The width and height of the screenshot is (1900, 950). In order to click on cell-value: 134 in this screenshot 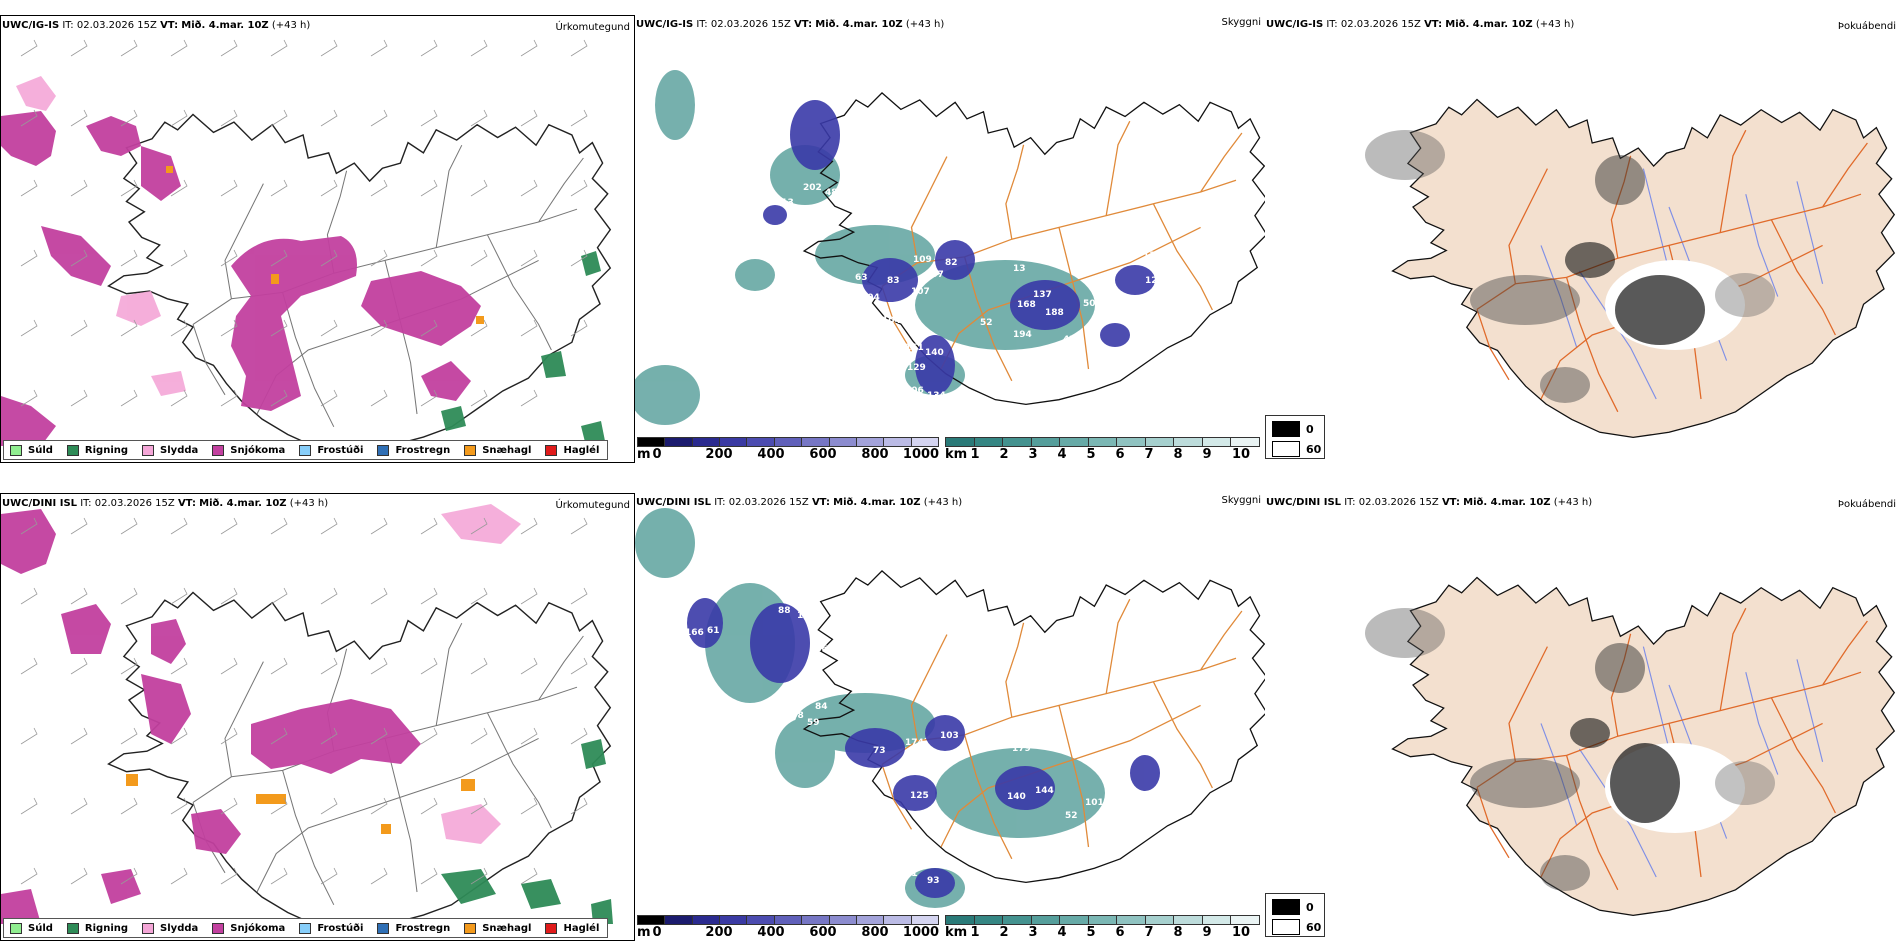, I will do `click(936, 396)`.